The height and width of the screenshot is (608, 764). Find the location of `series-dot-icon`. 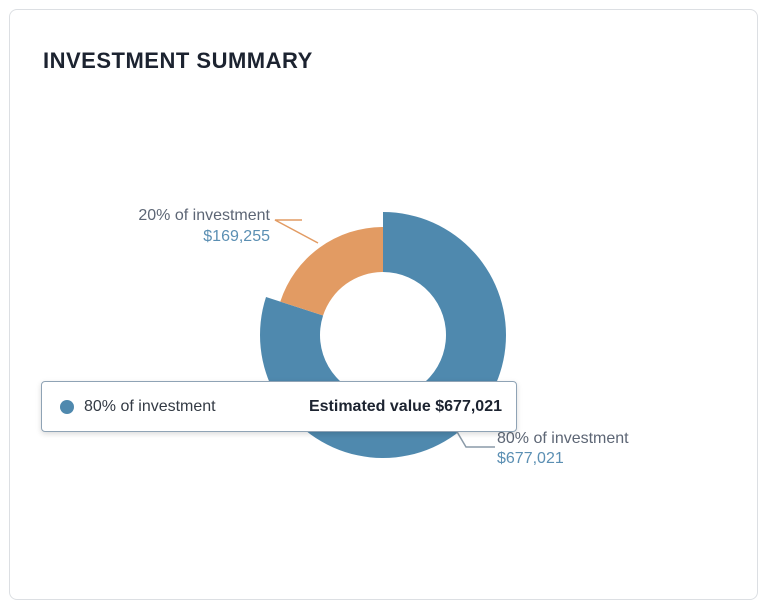

series-dot-icon is located at coordinates (67, 407).